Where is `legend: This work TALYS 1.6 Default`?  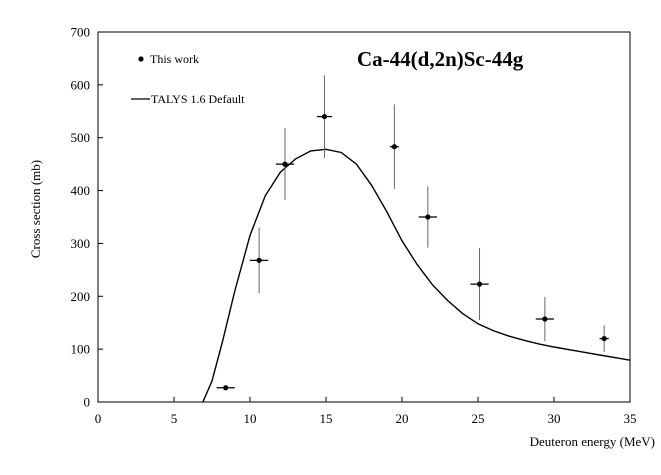
legend: This work TALYS 1.6 Default is located at coordinates (188, 79).